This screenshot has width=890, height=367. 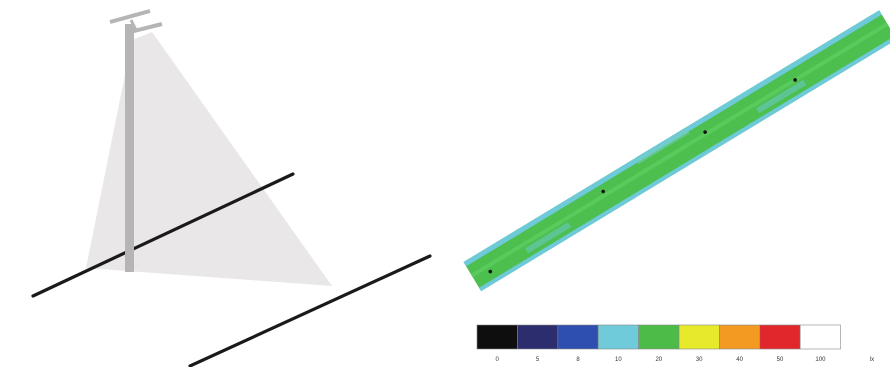 I want to click on scale-tick-label-8: 8, so click(x=578, y=360).